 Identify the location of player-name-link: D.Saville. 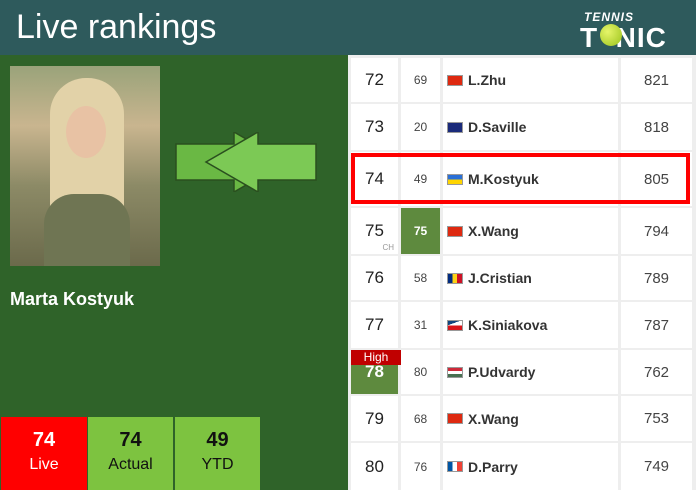
(497, 127).